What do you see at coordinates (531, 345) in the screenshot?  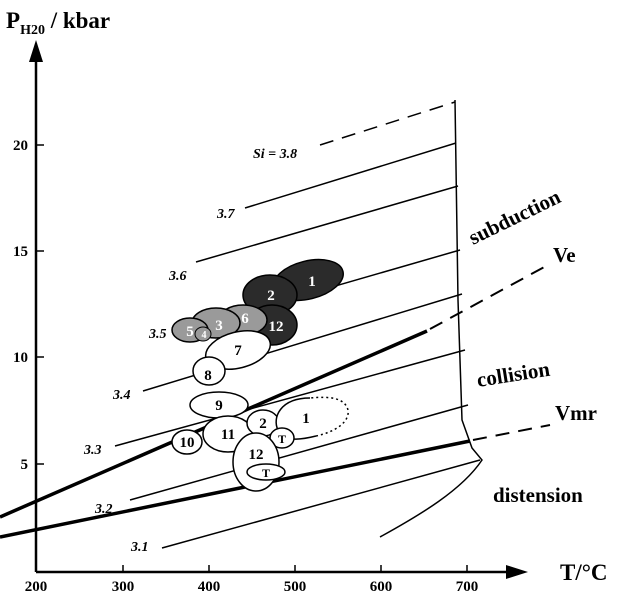 I see `region-labels: subduction Ve collision Vmr distension` at bounding box center [531, 345].